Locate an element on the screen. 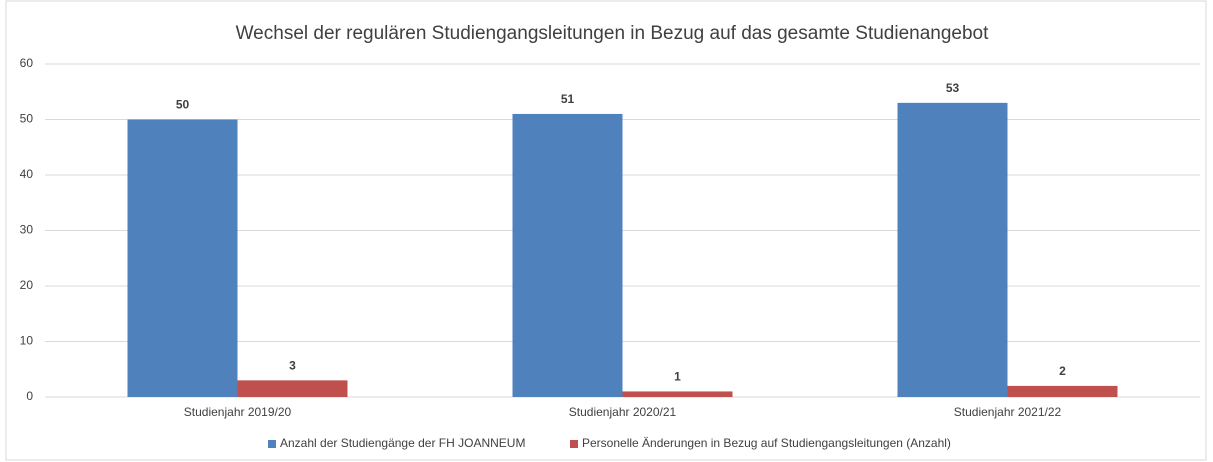  data-label: 50 is located at coordinates (183, 105).